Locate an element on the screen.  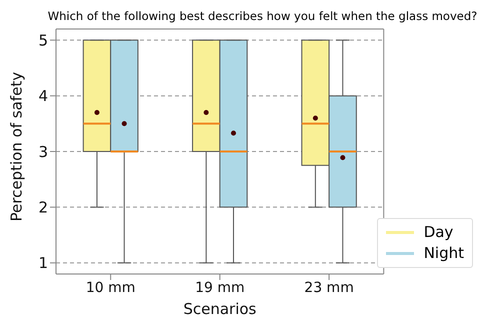
x-tick-label: 19 mm is located at coordinates (220, 288).